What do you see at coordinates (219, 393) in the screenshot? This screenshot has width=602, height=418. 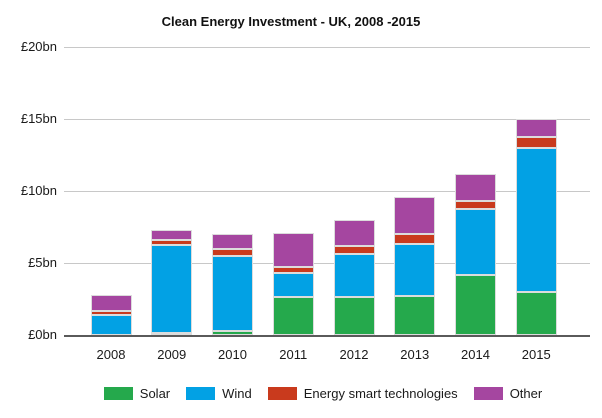 I see `legend-item-wind: Wind` at bounding box center [219, 393].